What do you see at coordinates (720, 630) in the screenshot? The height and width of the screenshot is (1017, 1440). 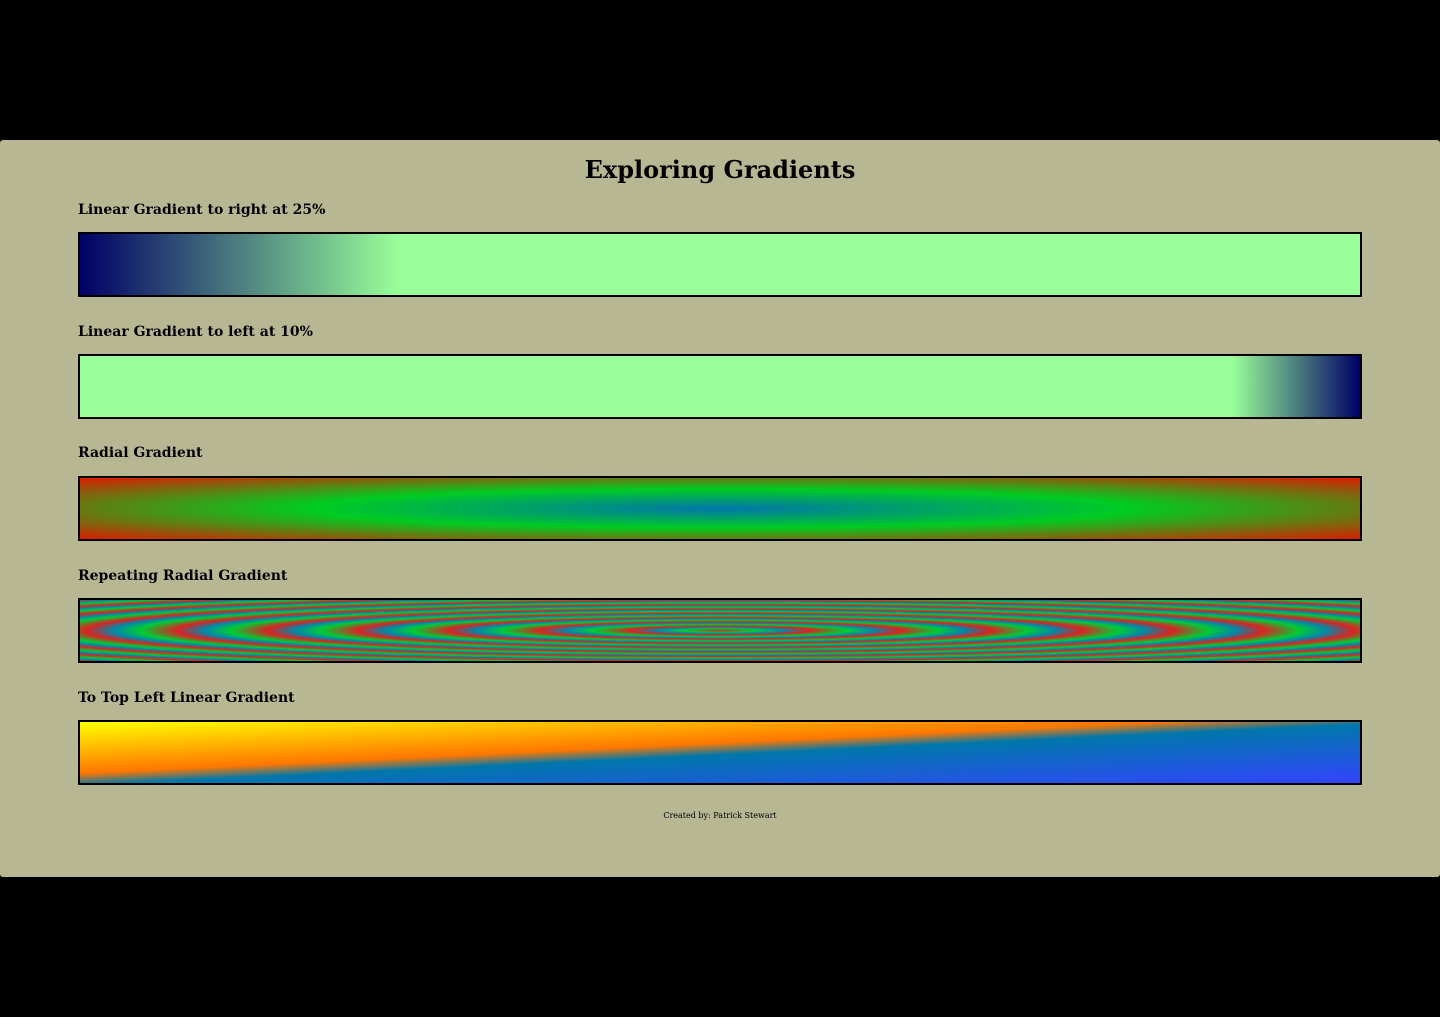 I see `repeating-radial-gradient-box` at bounding box center [720, 630].